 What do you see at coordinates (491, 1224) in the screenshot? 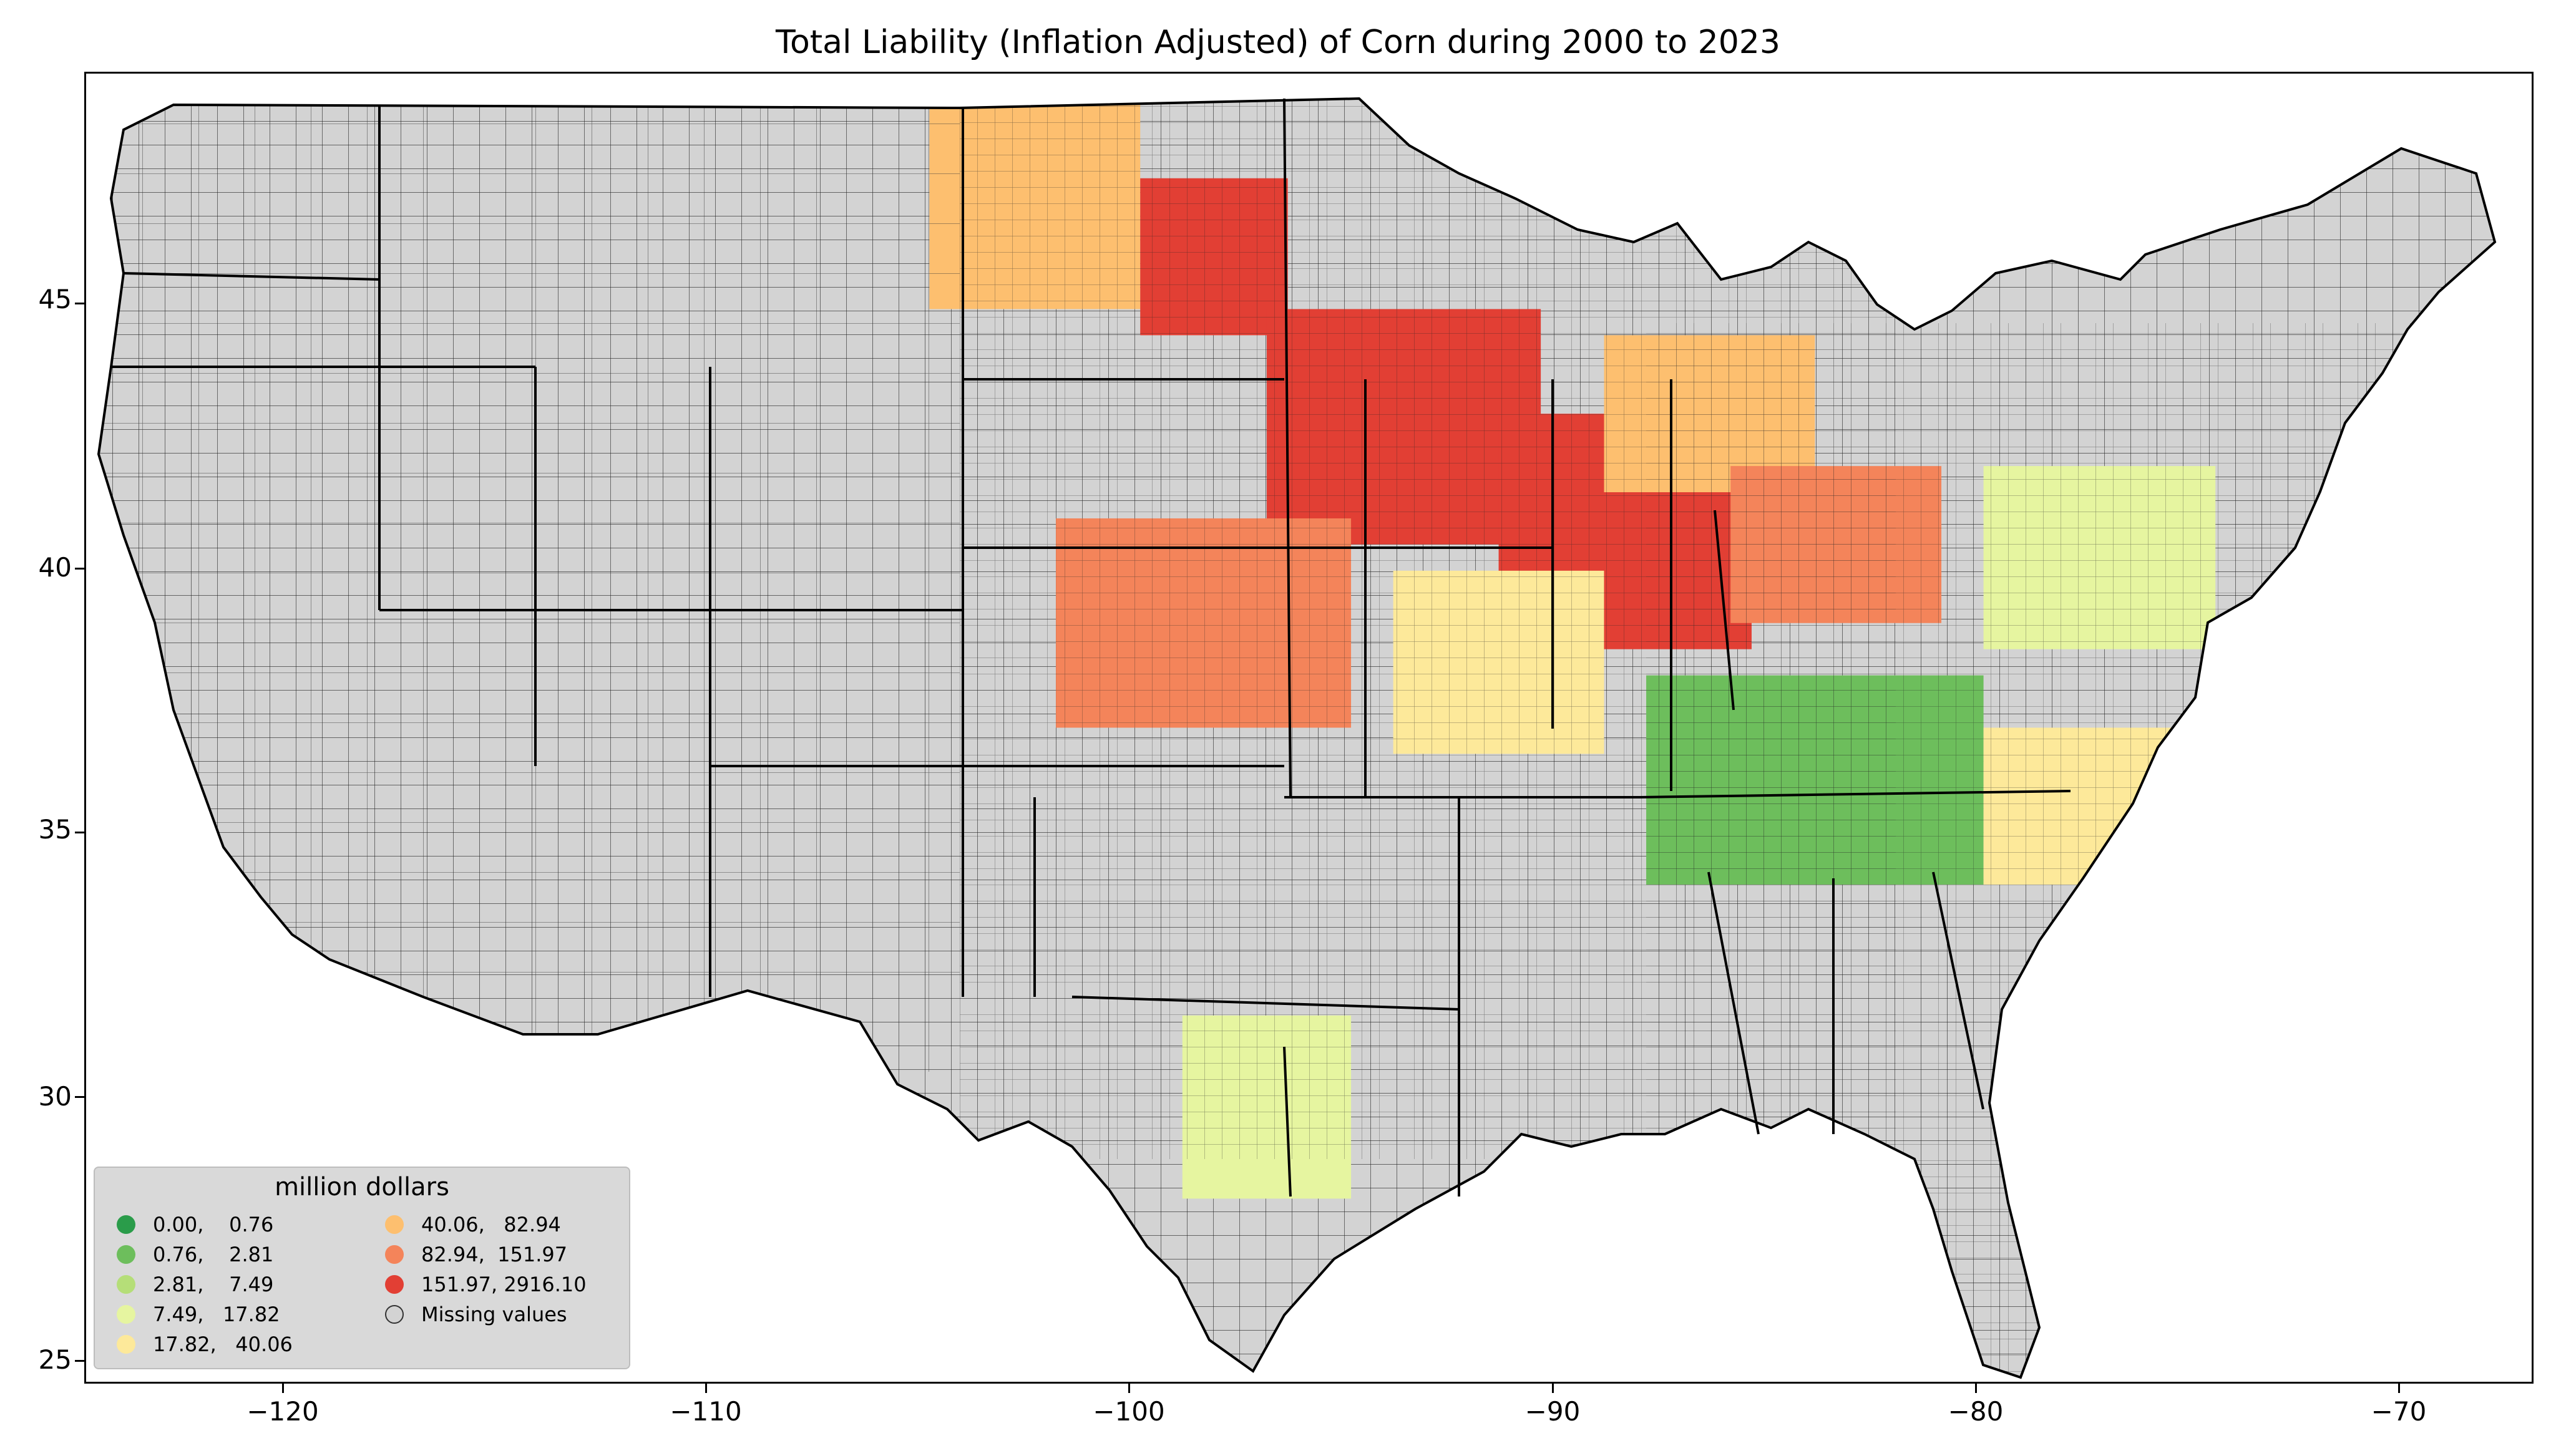
I see `legend-label: 40.06, 82.94` at bounding box center [491, 1224].